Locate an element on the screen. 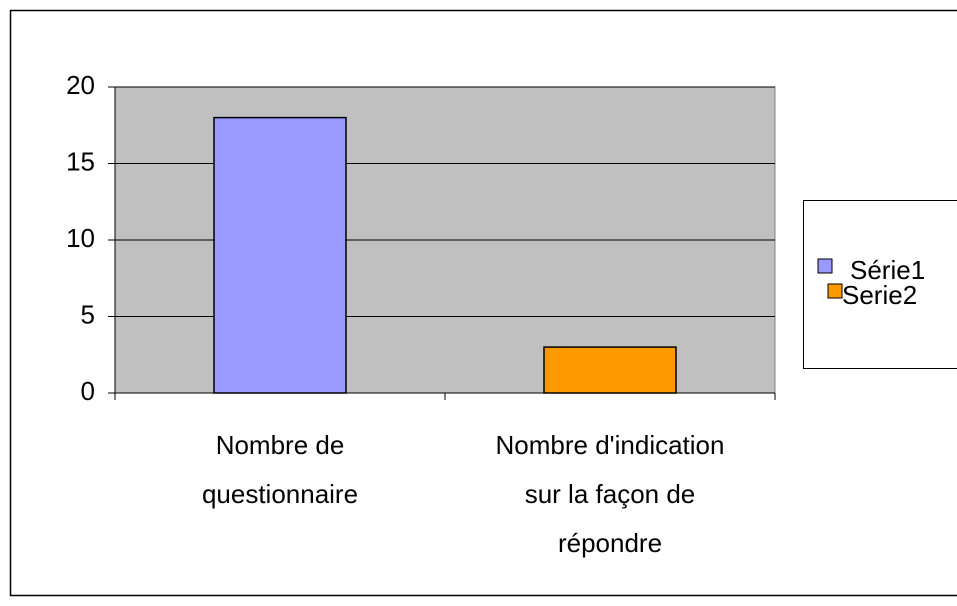 The height and width of the screenshot is (606, 957). y-tick-label: 5 is located at coordinates (88, 314).